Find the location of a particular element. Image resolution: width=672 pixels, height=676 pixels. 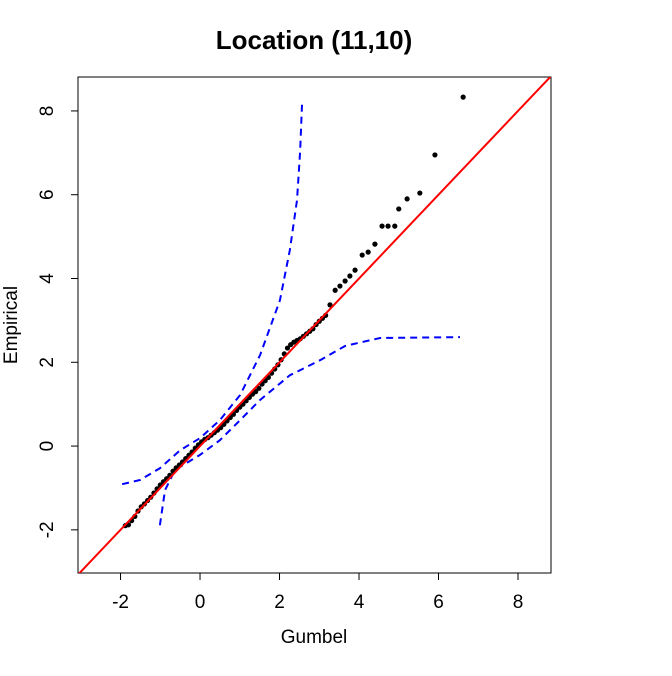

x-tick-label: 4 is located at coordinates (359, 602).